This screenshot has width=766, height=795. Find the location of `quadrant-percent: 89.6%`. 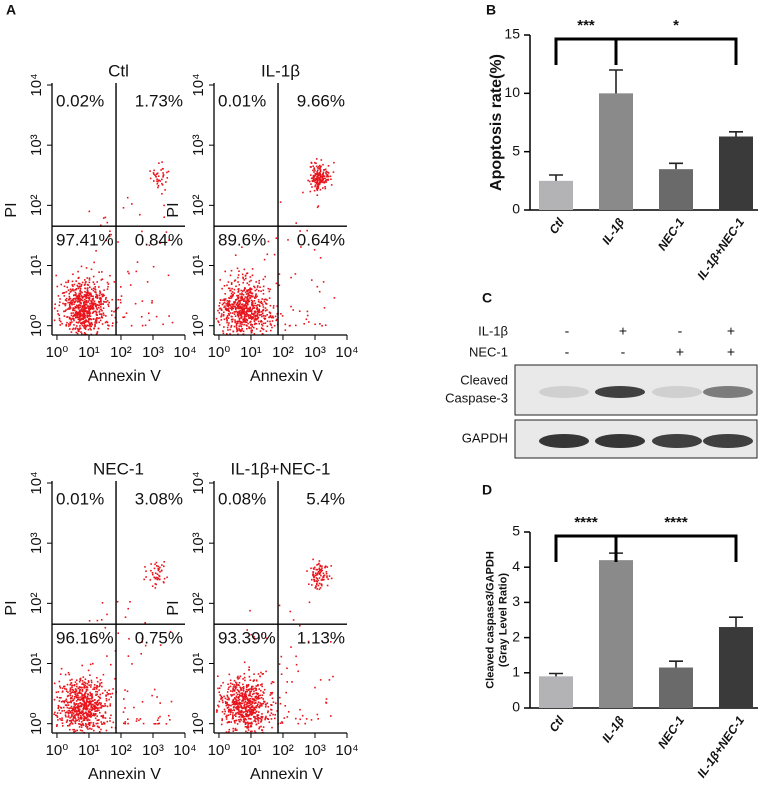

quadrant-percent: 89.6% is located at coordinates (242, 240).